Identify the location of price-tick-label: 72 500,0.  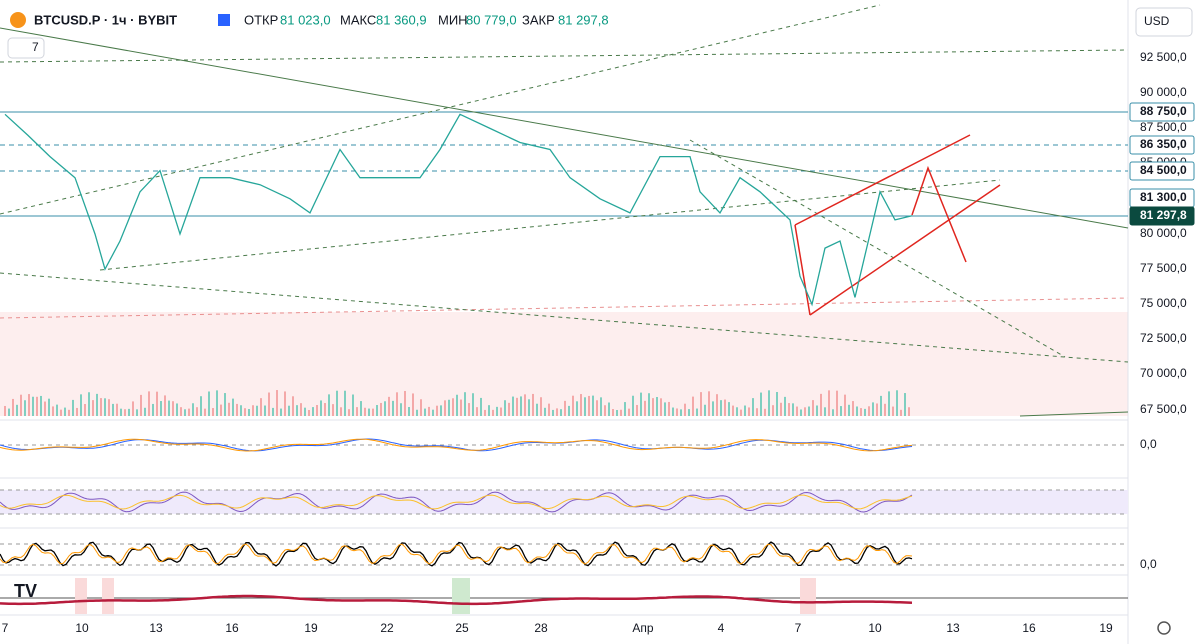
(1163, 338).